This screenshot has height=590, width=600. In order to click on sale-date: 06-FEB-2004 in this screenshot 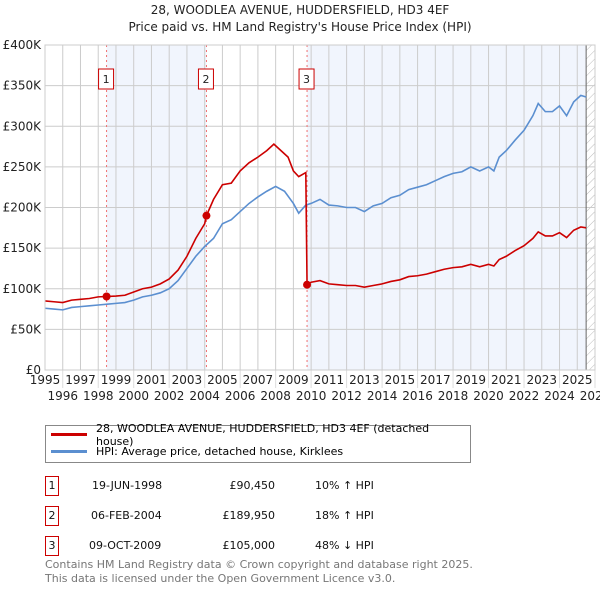, I will do `click(126, 515)`.